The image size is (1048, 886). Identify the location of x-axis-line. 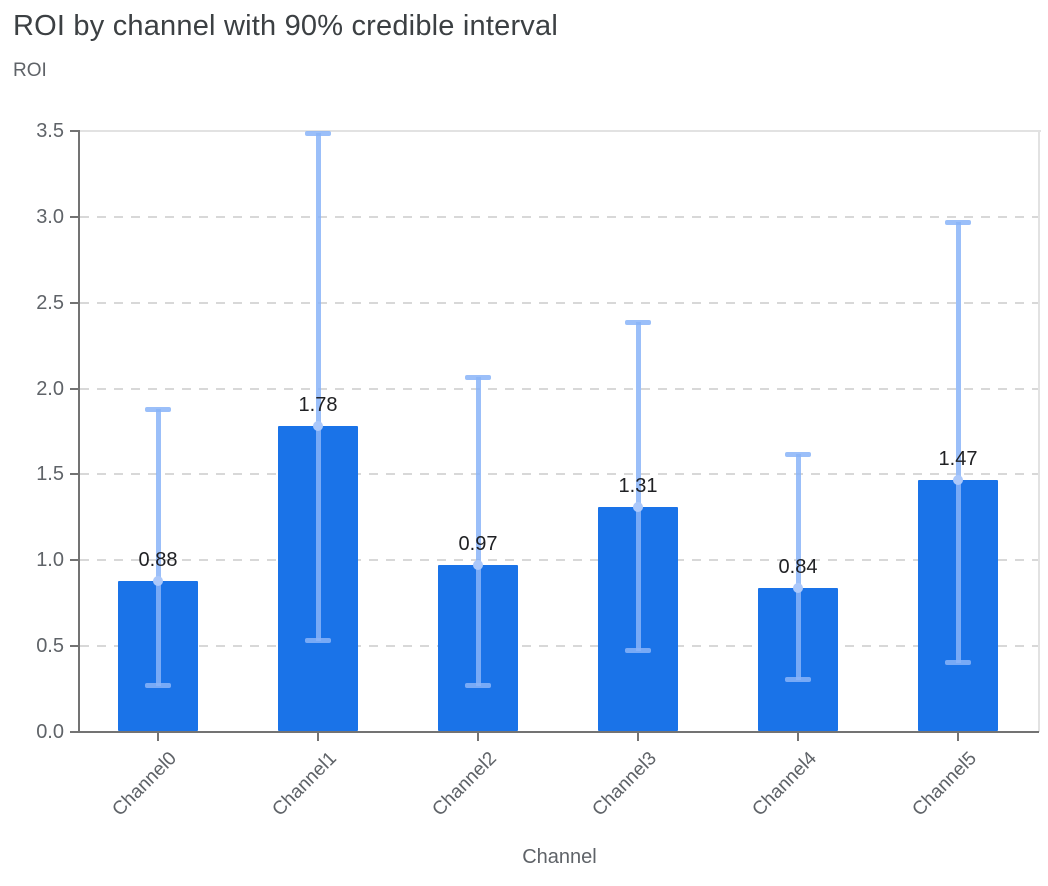
(558, 732).